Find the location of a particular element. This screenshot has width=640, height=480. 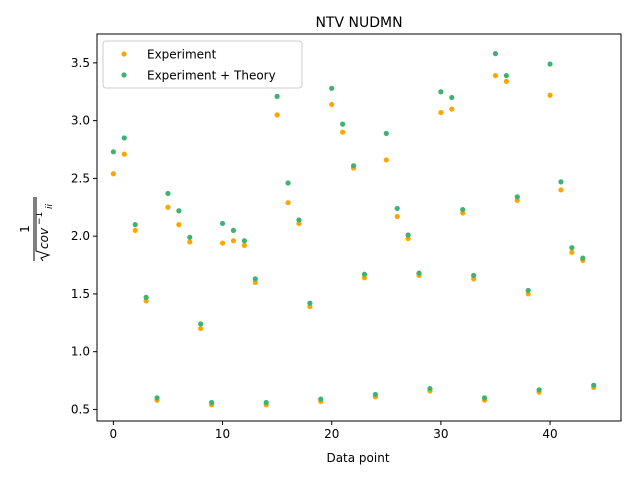

legend-box is located at coordinates (202, 64).